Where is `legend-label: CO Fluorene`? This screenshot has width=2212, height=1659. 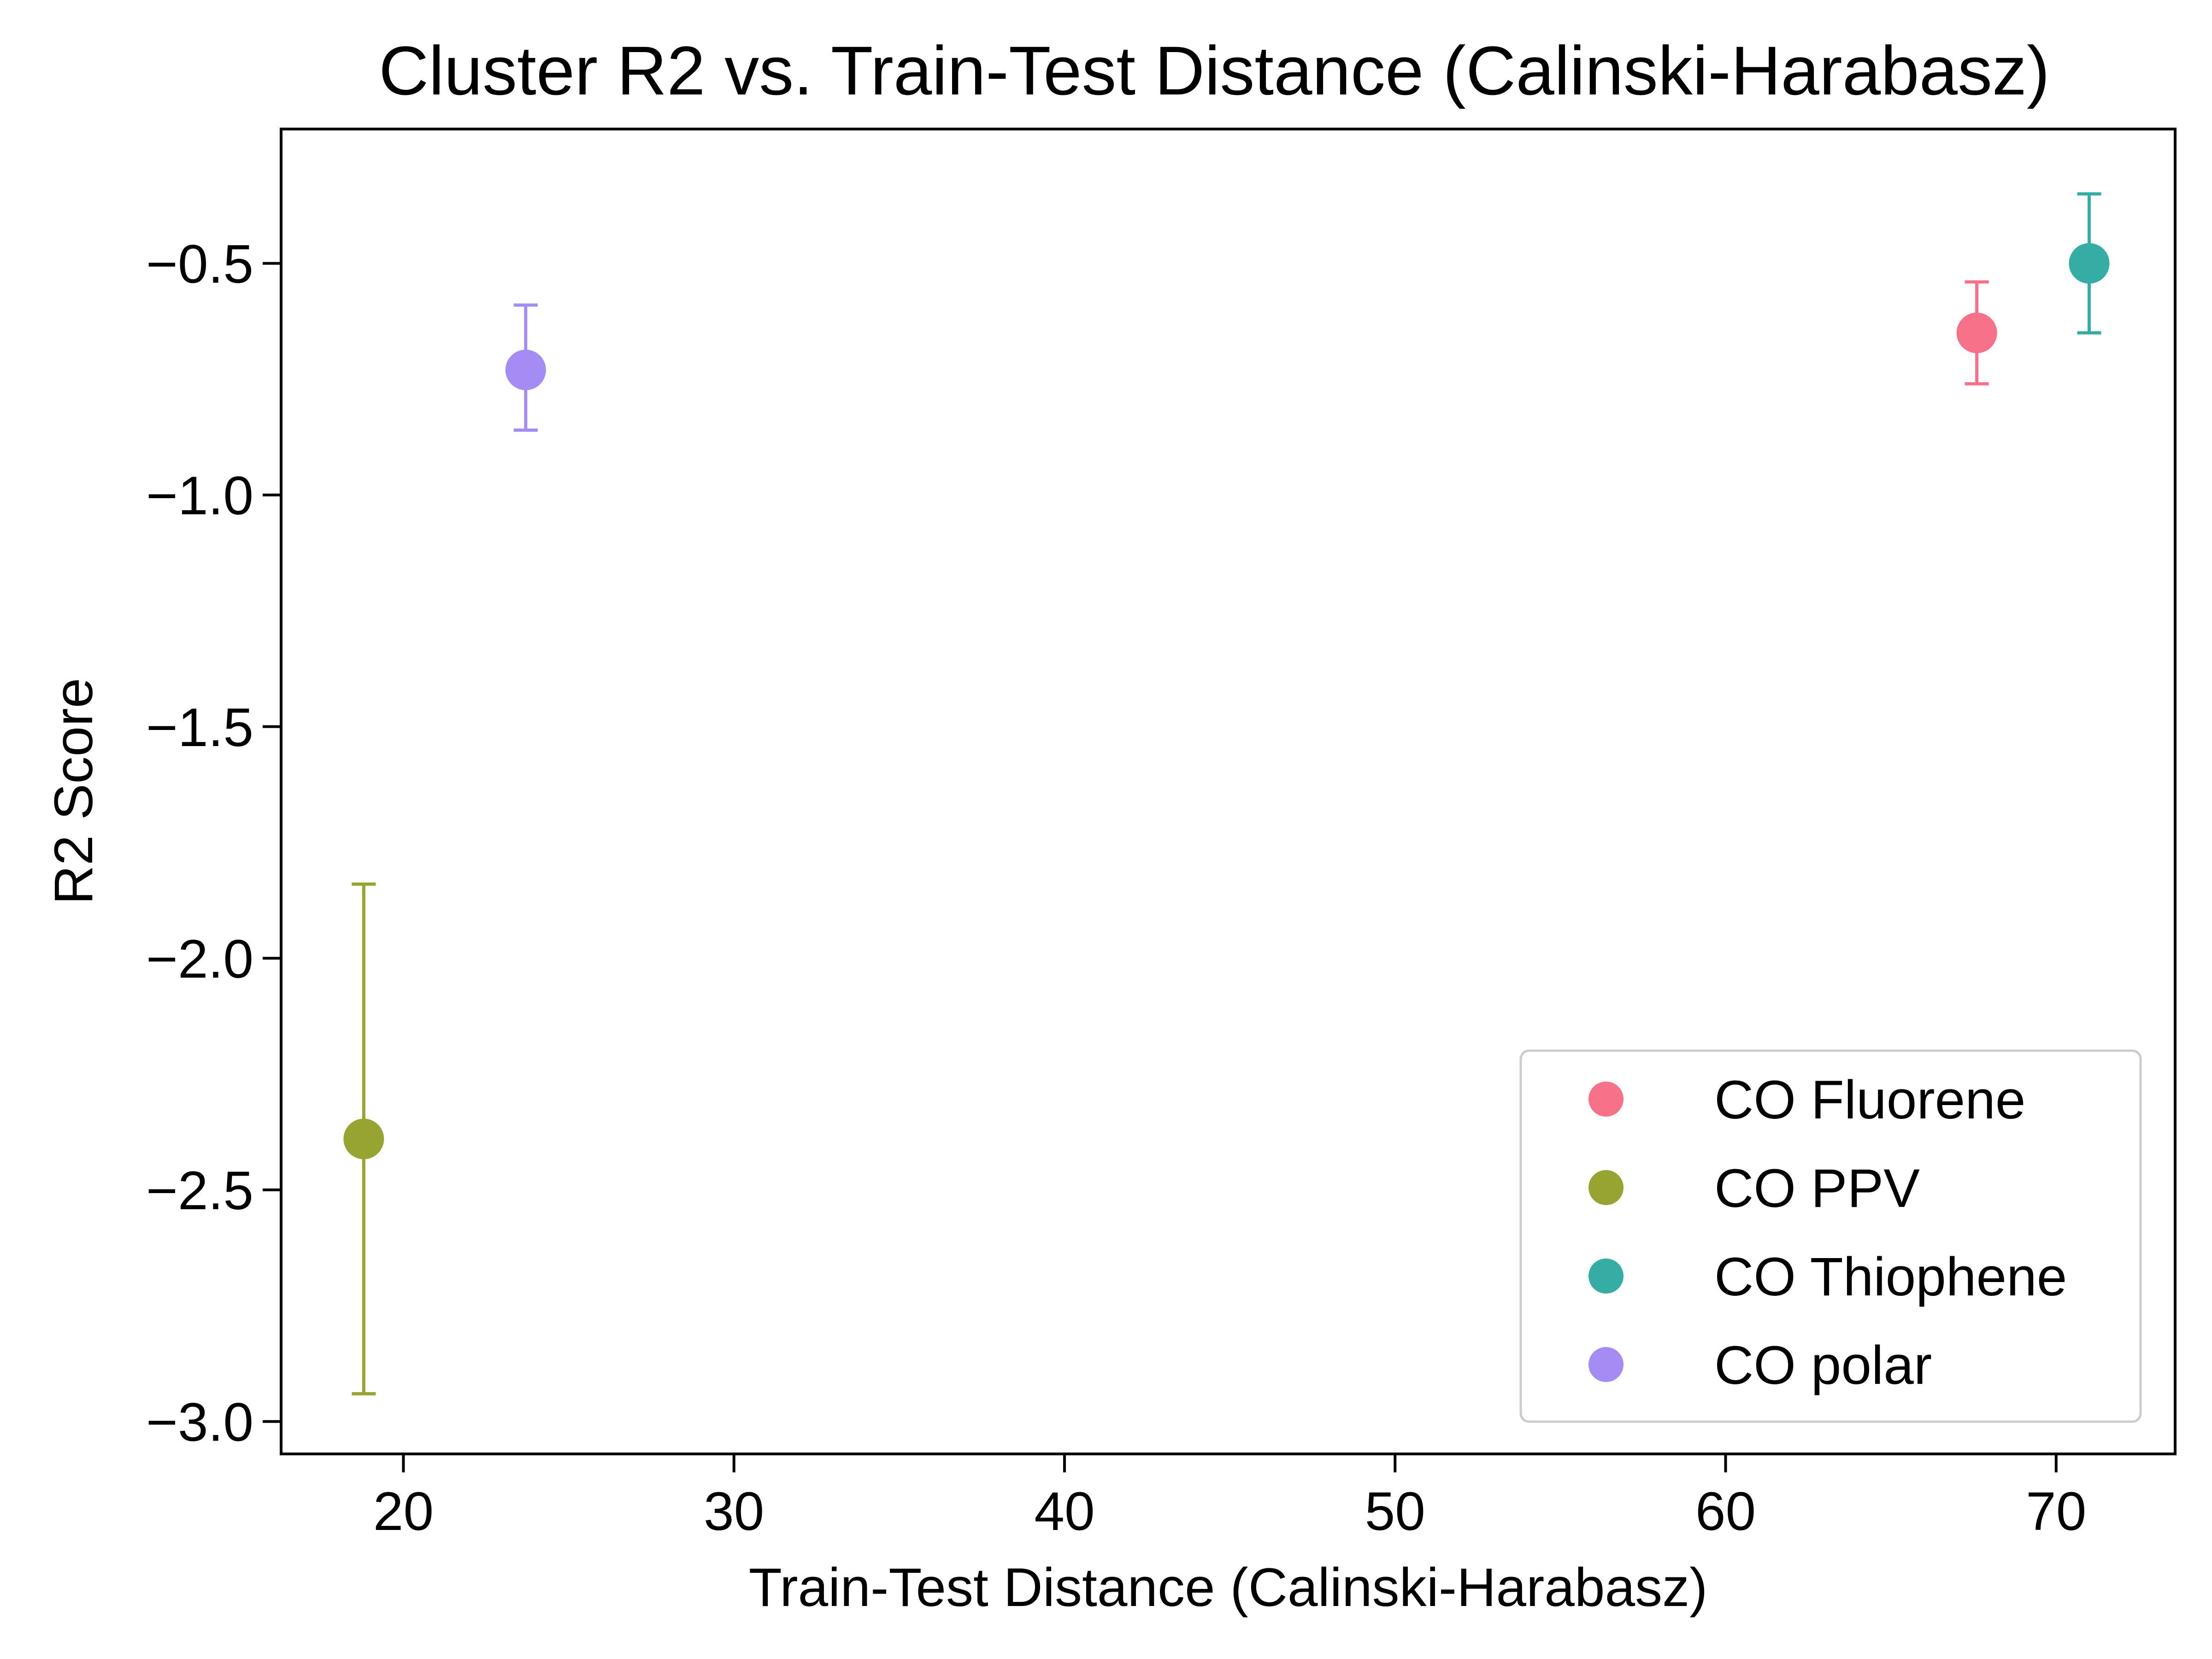
legend-label: CO Fluorene is located at coordinates (1870, 1100).